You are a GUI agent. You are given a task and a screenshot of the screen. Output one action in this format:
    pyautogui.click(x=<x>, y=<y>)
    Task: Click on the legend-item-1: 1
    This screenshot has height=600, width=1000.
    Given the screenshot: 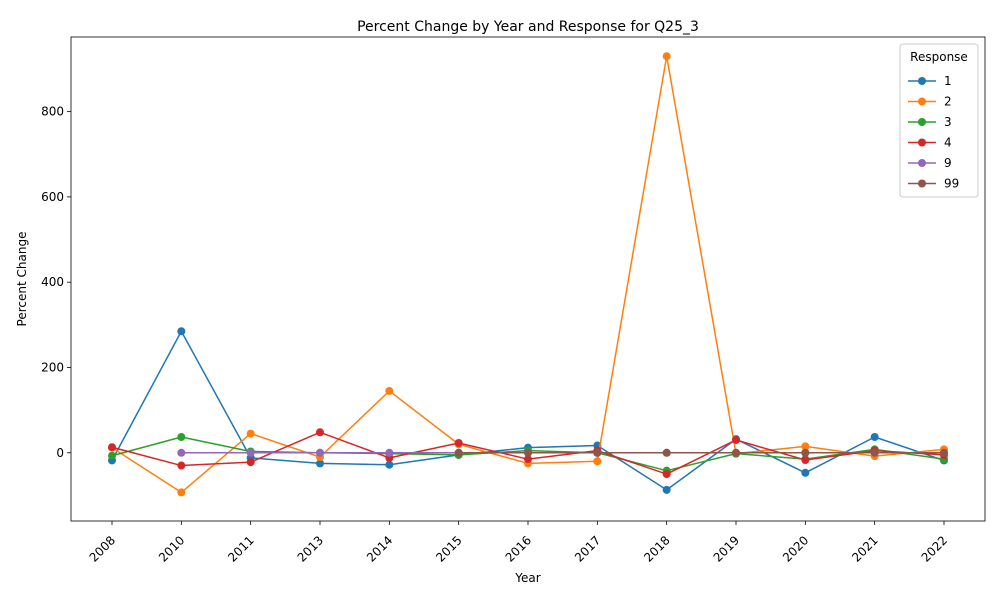 What is the action you would take?
    pyautogui.click(x=930, y=81)
    